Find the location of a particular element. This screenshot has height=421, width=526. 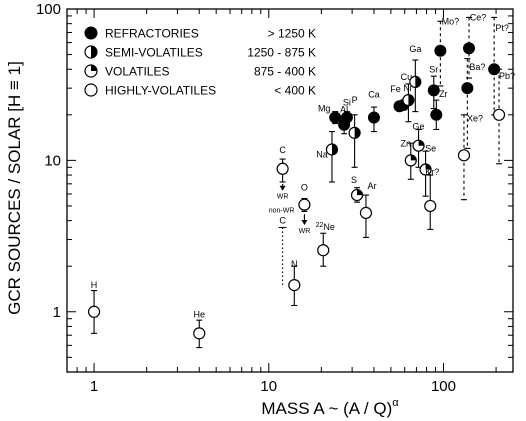

point-label: Ca is located at coordinates (374, 94).